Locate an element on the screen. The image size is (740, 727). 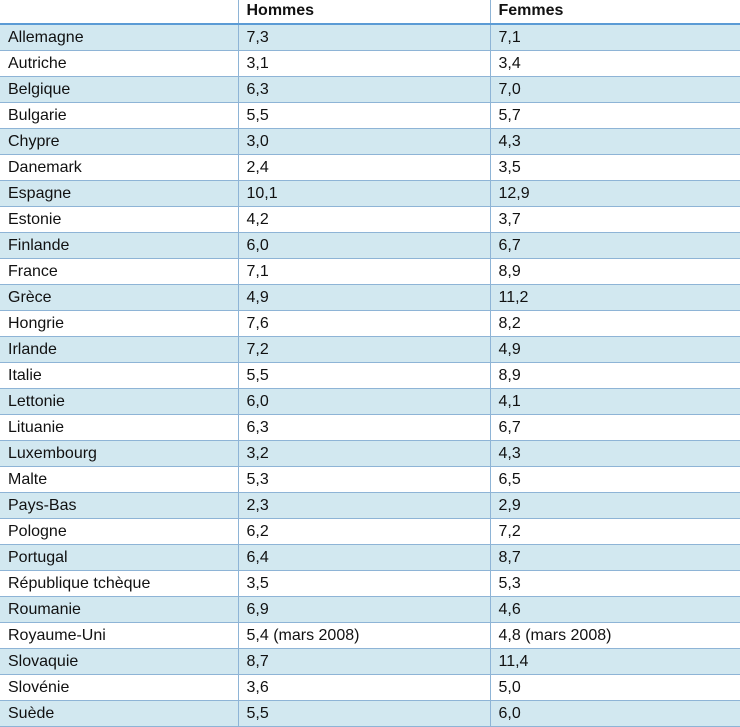
country-cell: Autriche is located at coordinates (119, 63).